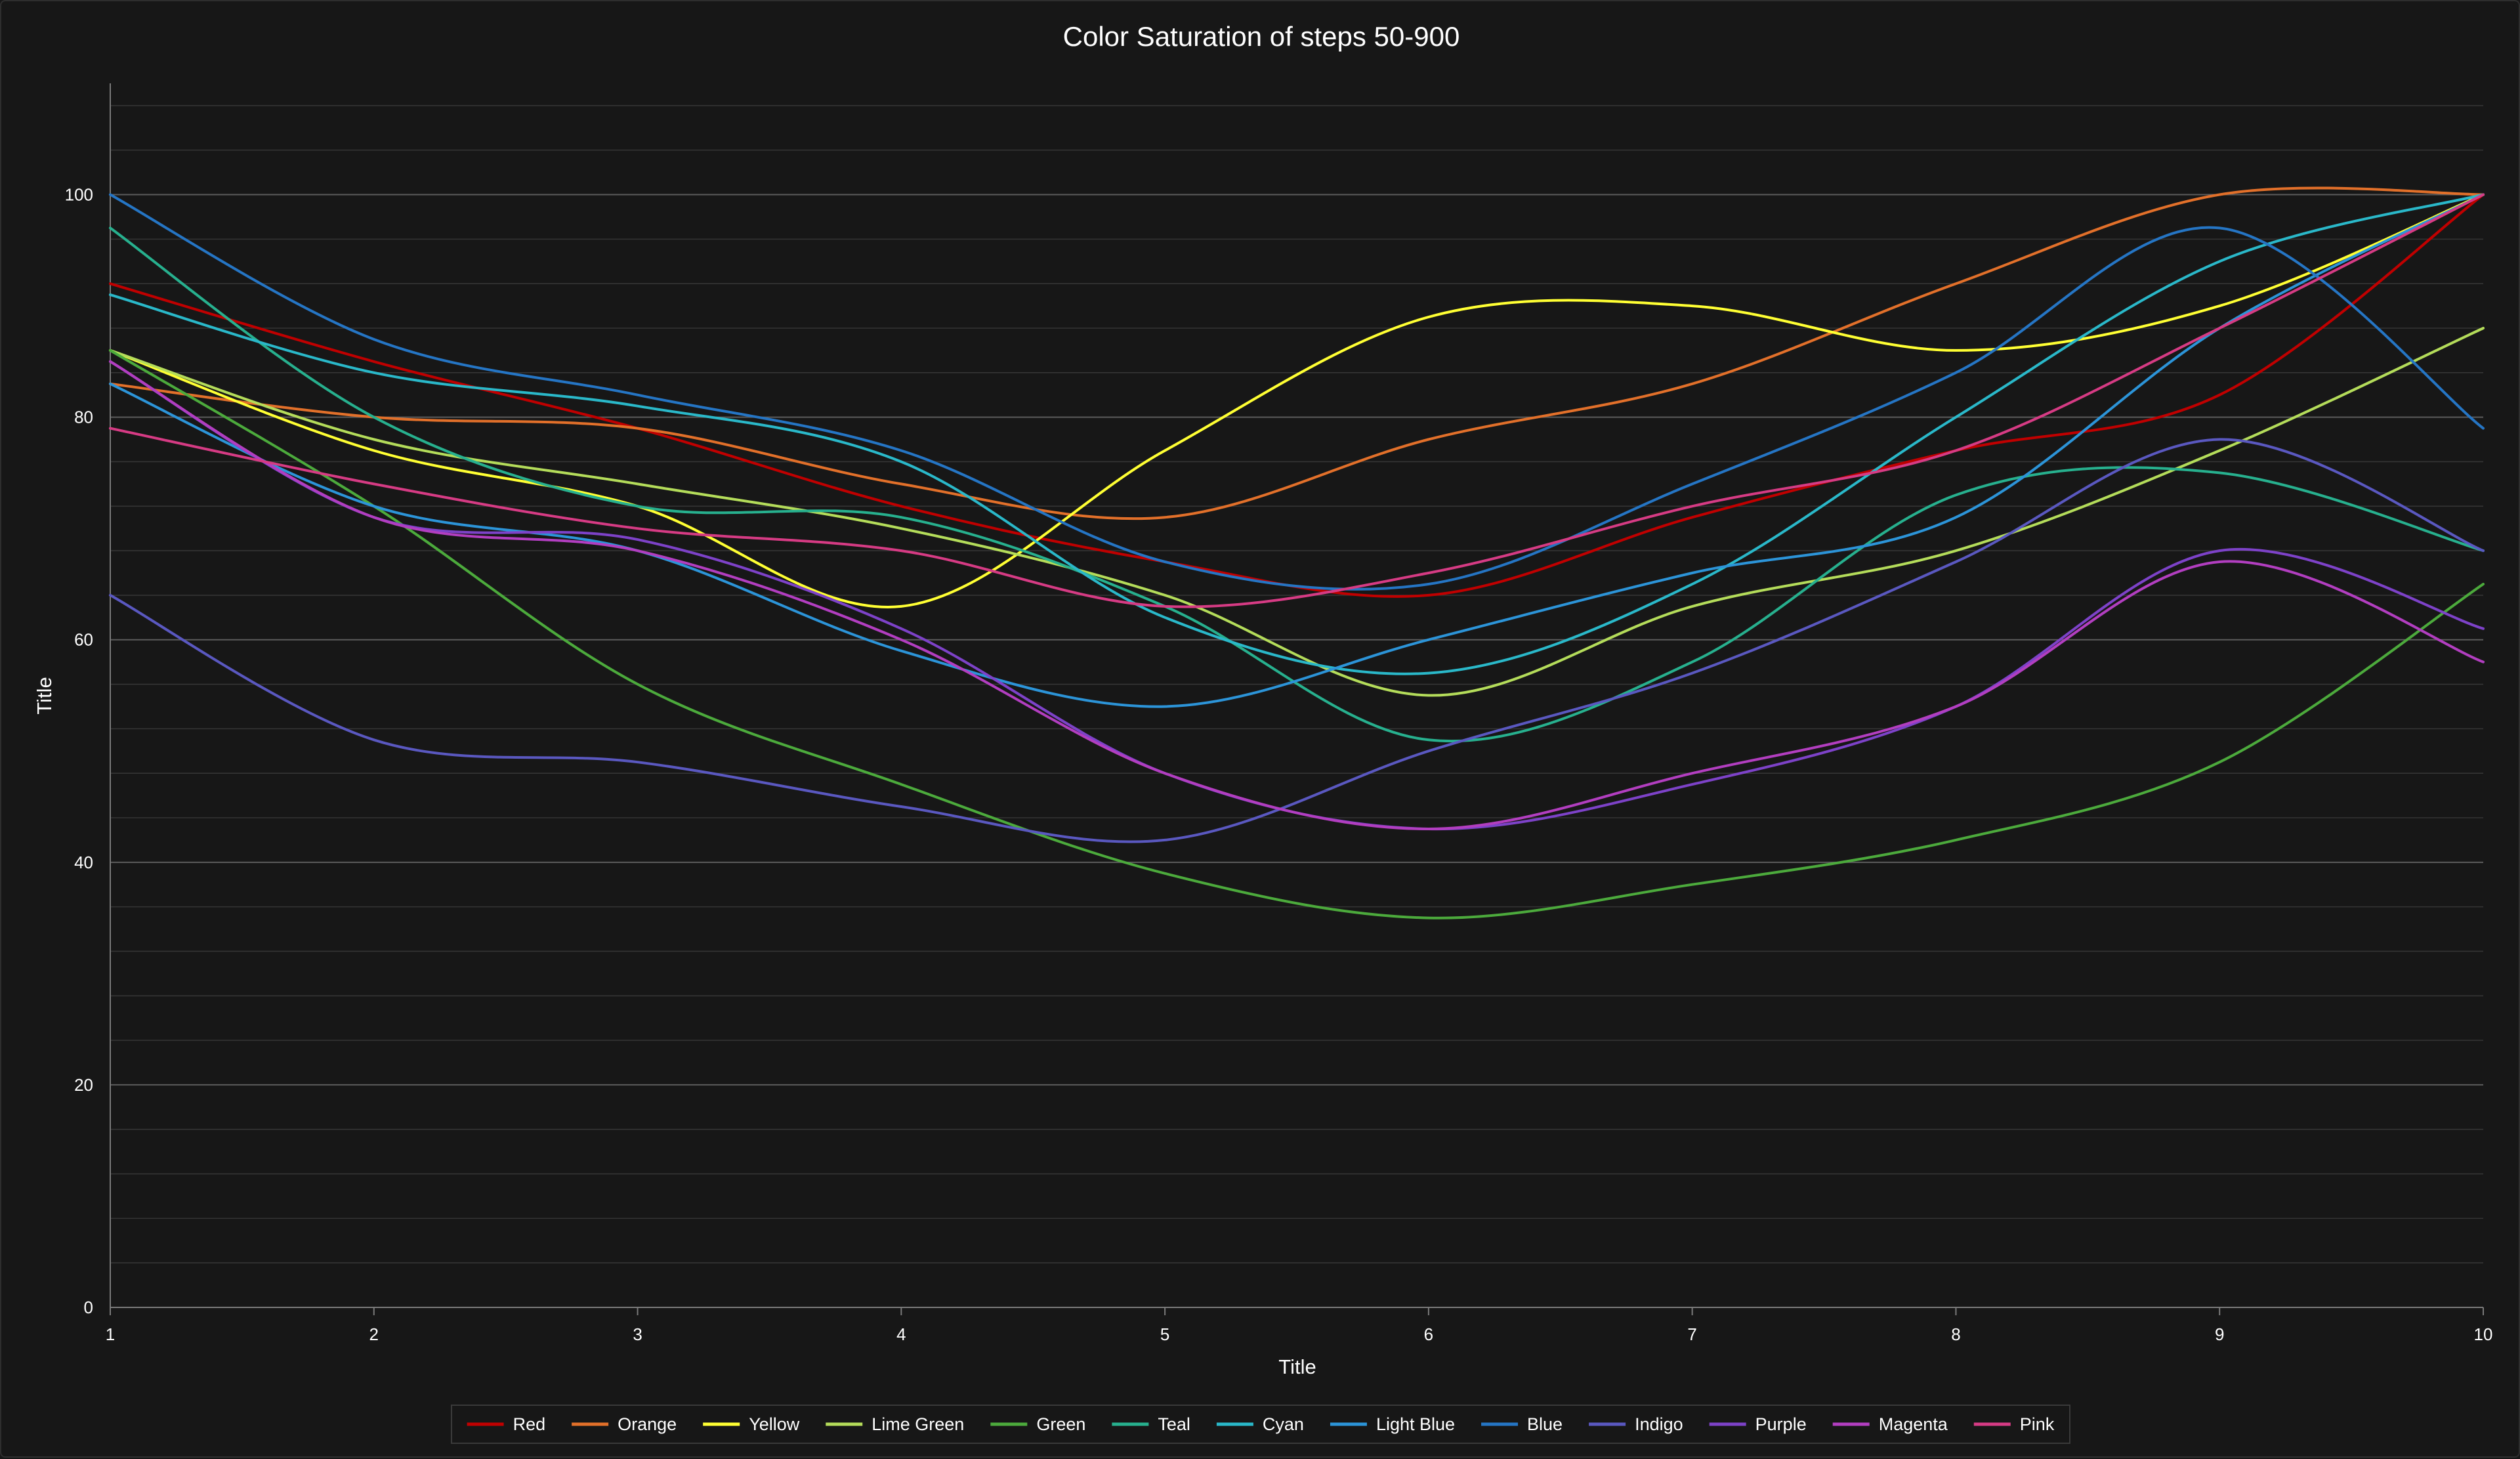 The height and width of the screenshot is (1459, 2520). Describe the element at coordinates (83, 417) in the screenshot. I see `y-tick-label: 80` at that location.